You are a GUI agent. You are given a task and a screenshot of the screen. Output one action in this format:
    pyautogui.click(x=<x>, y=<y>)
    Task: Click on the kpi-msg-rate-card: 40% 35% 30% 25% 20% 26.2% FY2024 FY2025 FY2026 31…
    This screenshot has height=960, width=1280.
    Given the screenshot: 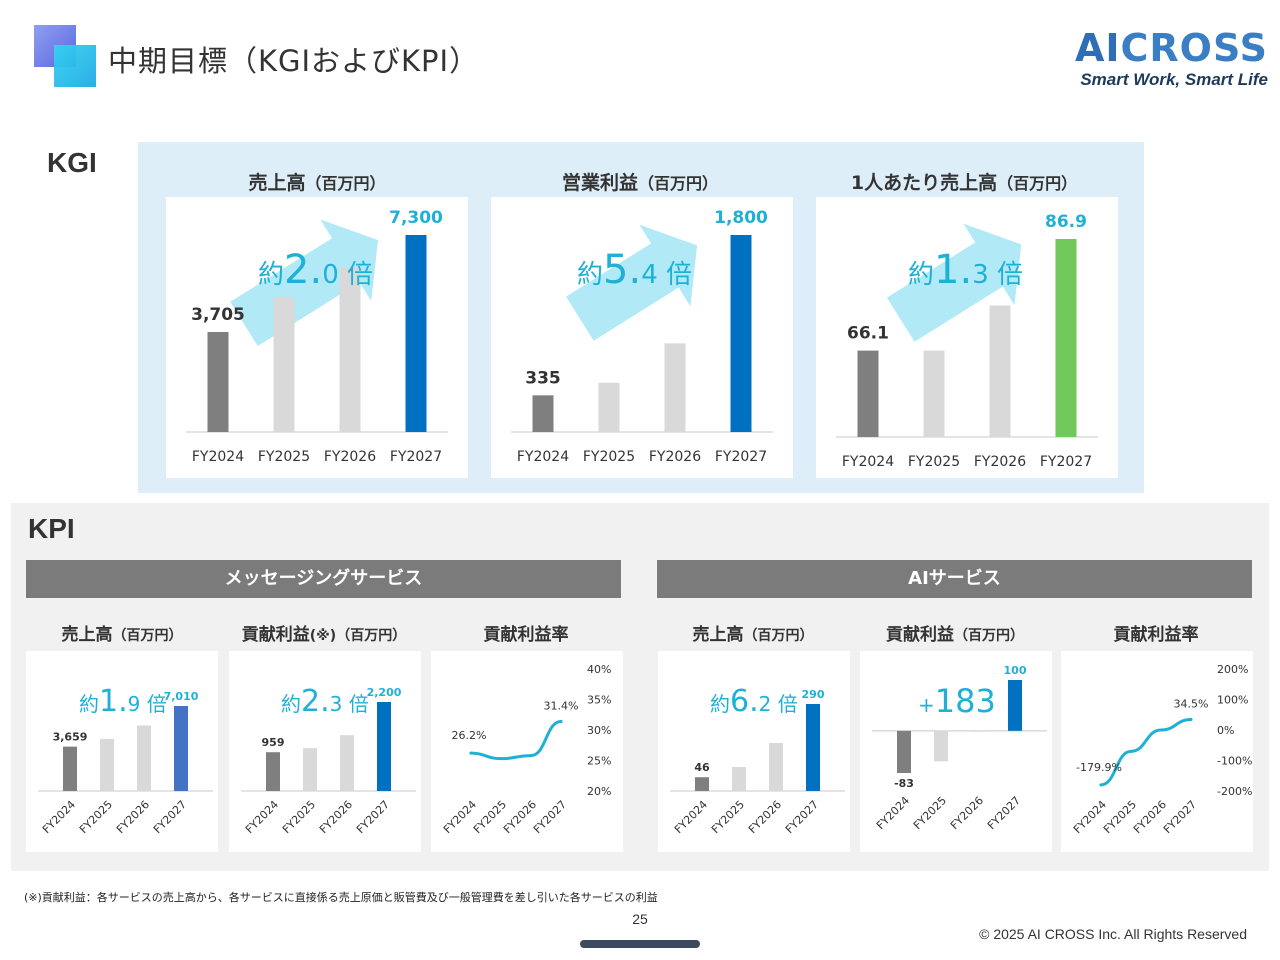 What is the action you would take?
    pyautogui.click(x=527, y=751)
    